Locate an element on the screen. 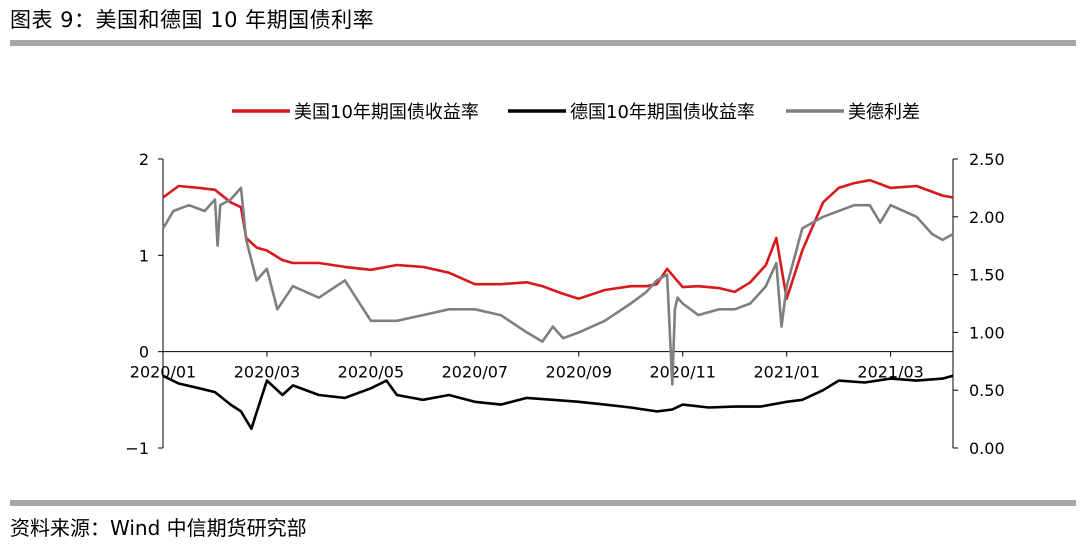 The height and width of the screenshot is (551, 1080). y-left-tick-label: 1 is located at coordinates (144, 255).